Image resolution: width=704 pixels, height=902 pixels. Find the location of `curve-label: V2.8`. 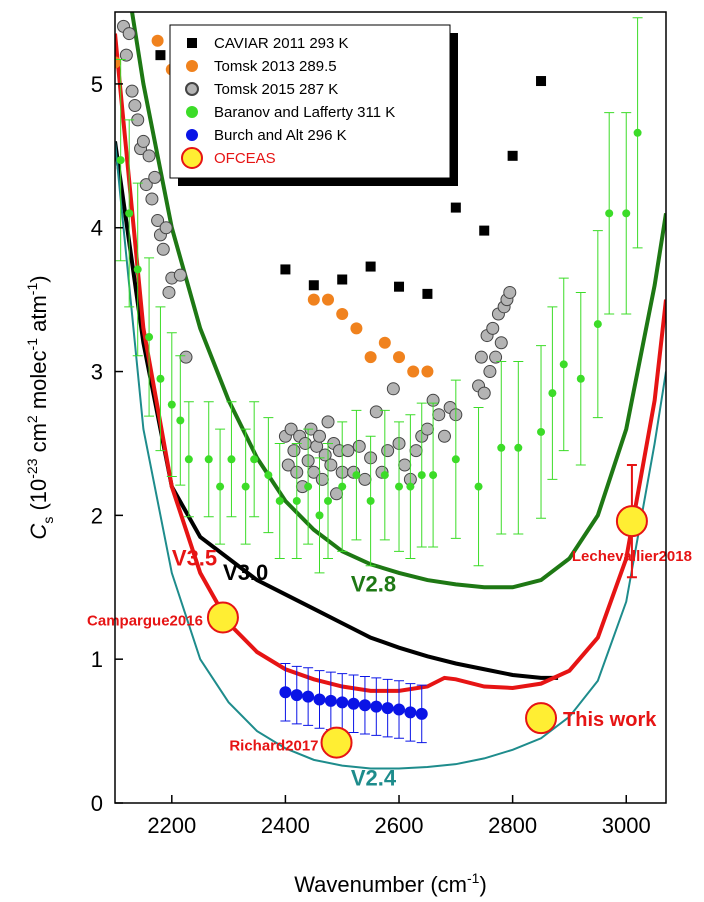

curve-label: V2.8 is located at coordinates (373, 584).